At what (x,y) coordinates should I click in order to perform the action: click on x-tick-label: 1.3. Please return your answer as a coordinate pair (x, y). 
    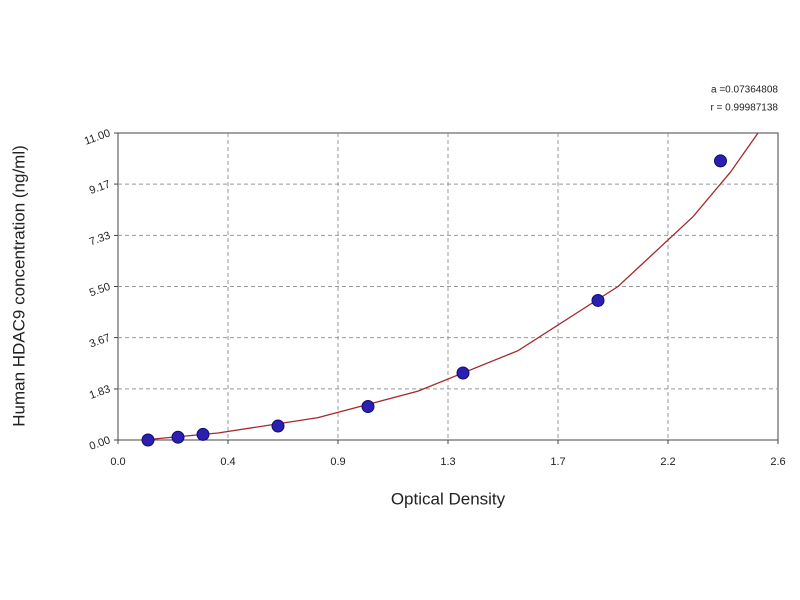
    Looking at the image, I should click on (447, 462).